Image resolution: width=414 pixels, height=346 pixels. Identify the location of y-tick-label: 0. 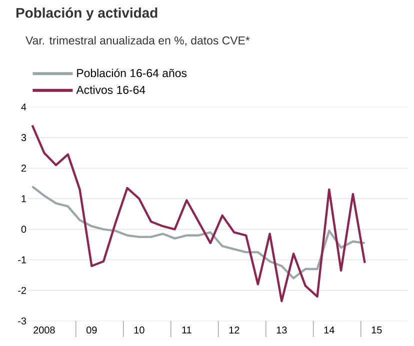
(23, 229).